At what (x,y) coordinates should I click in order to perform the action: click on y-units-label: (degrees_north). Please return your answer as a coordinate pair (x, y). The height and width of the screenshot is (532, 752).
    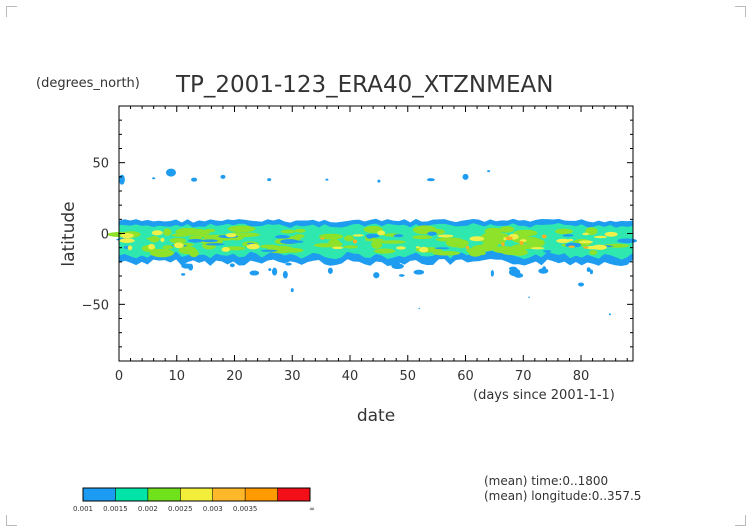
    Looking at the image, I should click on (88, 83).